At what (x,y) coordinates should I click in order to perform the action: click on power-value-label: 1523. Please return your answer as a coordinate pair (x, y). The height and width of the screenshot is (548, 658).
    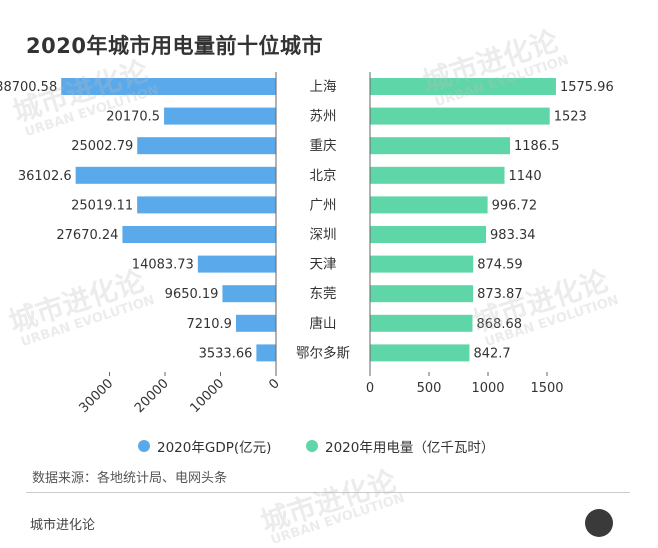
    Looking at the image, I should click on (570, 117).